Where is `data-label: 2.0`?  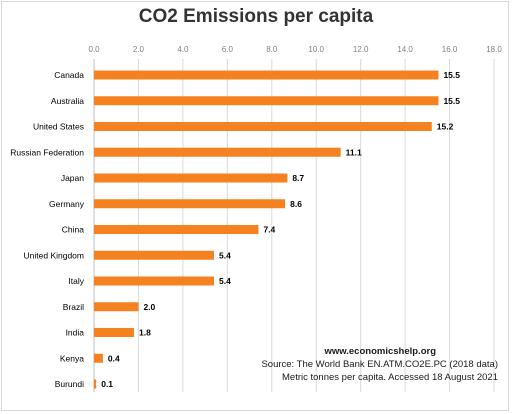 data-label: 2.0 is located at coordinates (149, 307).